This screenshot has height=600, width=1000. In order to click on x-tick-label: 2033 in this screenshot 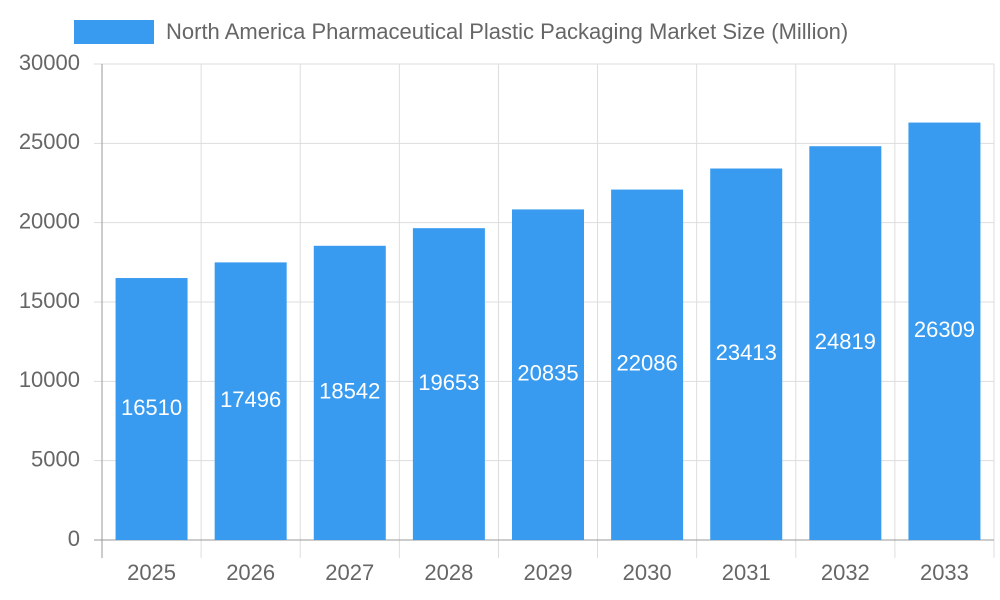, I will do `click(944, 572)`.